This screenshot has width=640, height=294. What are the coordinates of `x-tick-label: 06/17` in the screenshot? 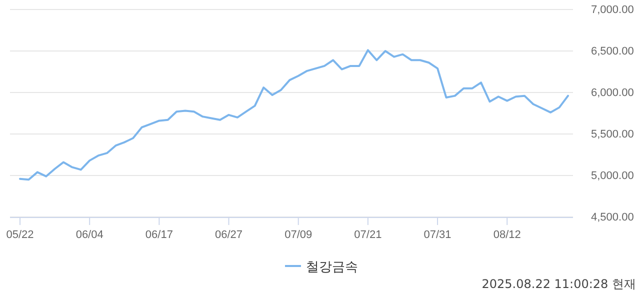 It's located at (159, 234).